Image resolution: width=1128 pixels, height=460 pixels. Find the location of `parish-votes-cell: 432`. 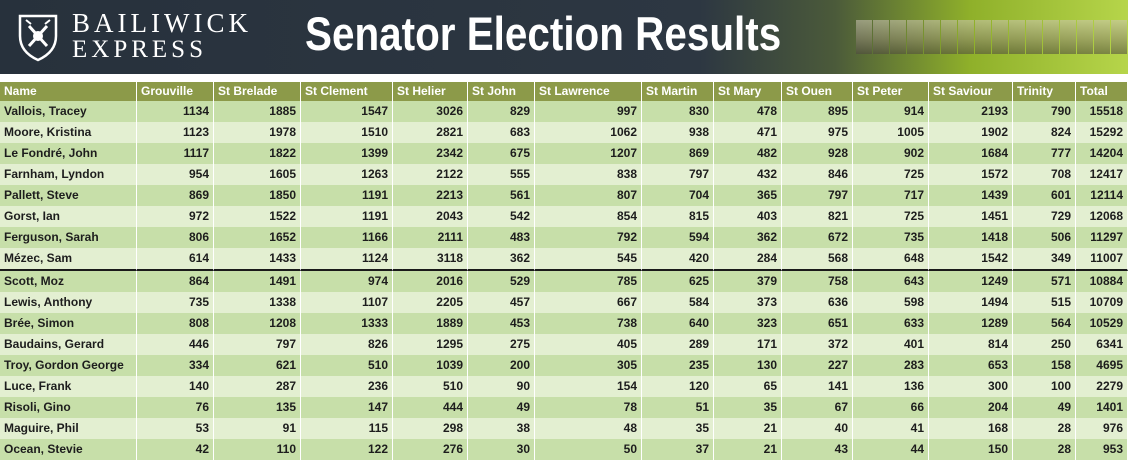

parish-votes-cell: 432 is located at coordinates (748, 174).